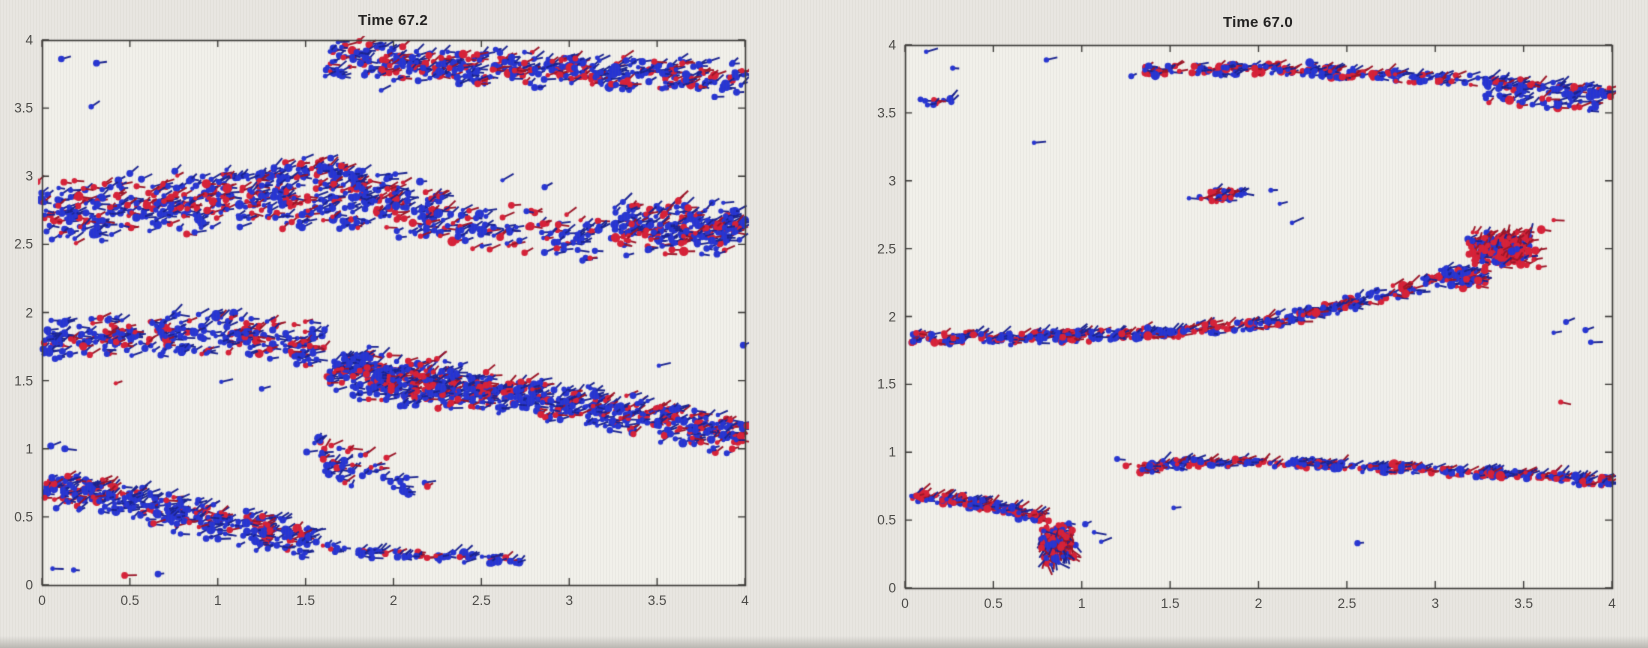 This screenshot has height=648, width=1648. Describe the element at coordinates (1258, 22) in the screenshot. I see `right-plot-title: Time 67.0` at that location.